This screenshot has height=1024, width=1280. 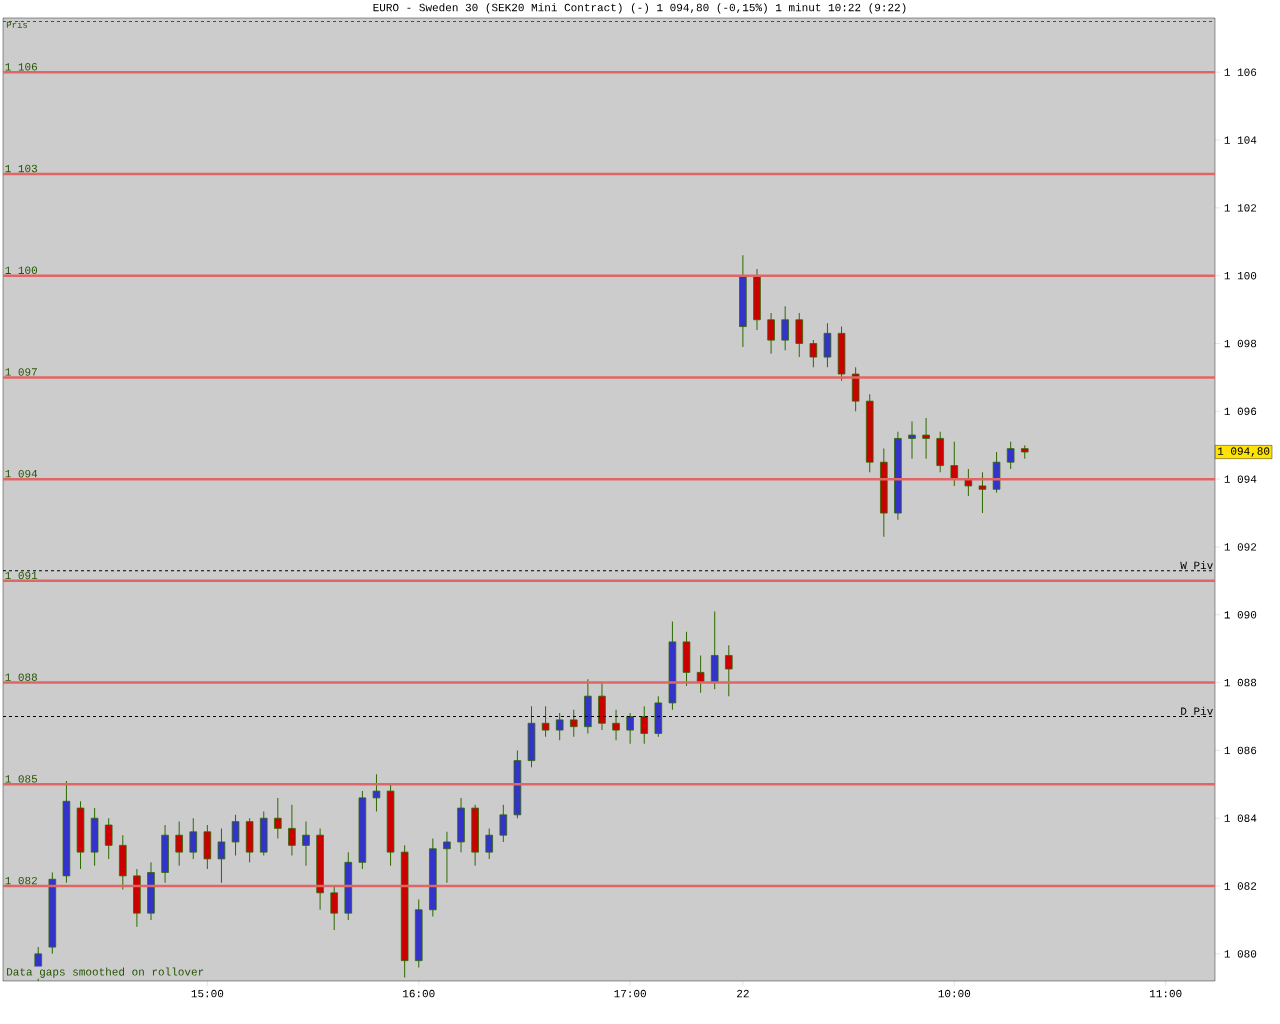 I want to click on ref-line-label: 1 082, so click(x=21, y=880).